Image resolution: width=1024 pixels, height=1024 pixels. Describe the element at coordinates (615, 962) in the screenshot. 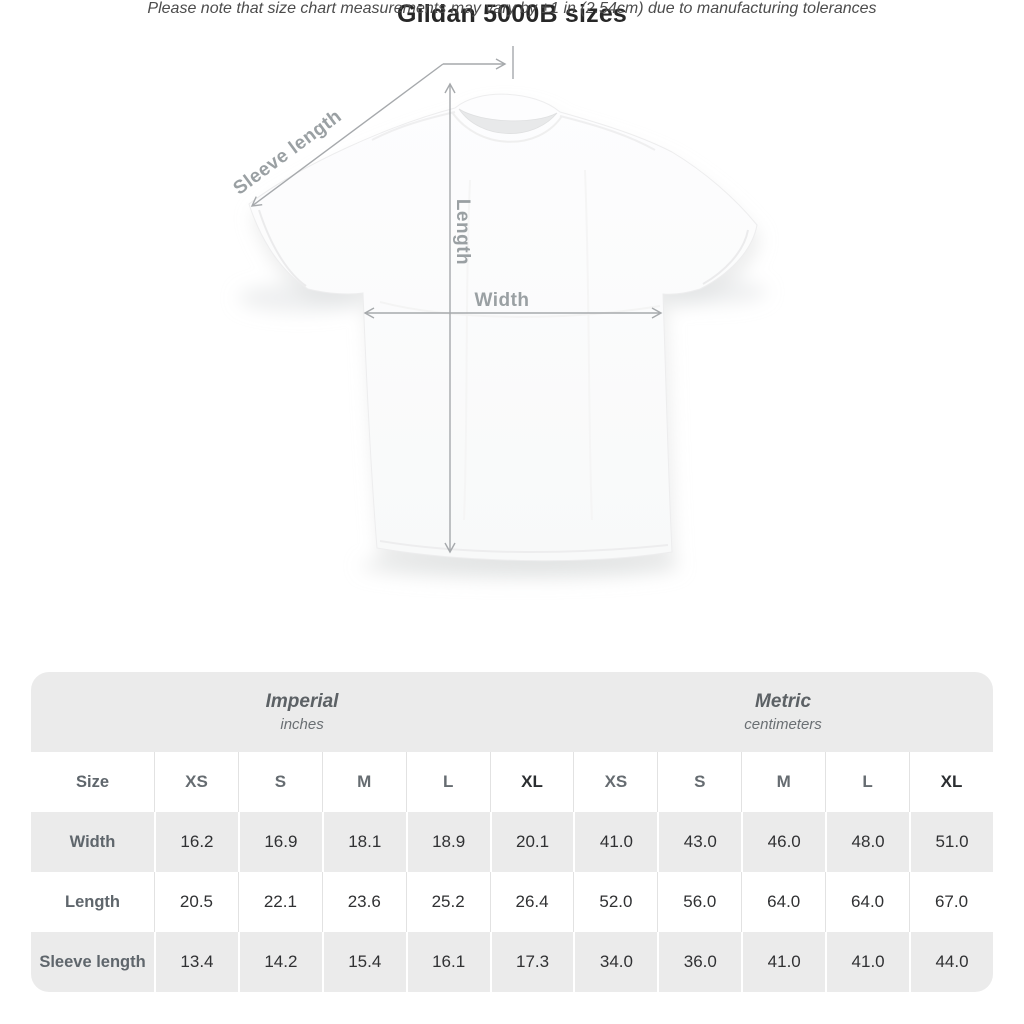

I see `measurement-value: 34.0` at that location.